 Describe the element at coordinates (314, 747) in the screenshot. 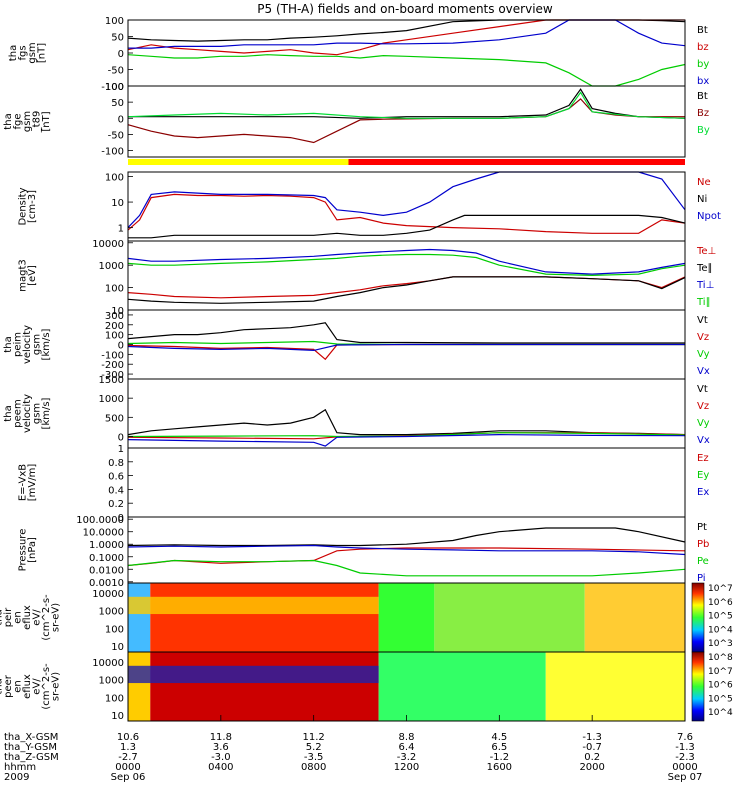

I see `x-tick-label-y: 5.2` at that location.